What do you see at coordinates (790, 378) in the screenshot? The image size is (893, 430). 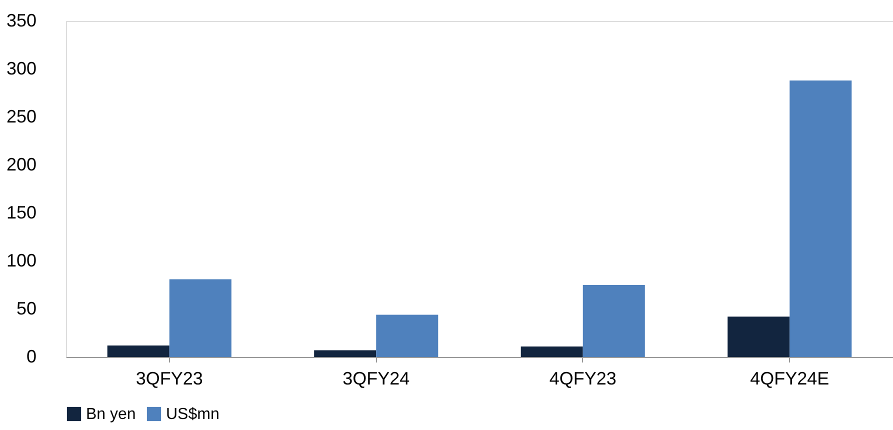 I see `x-tick-label: 4QFY24E` at bounding box center [790, 378].